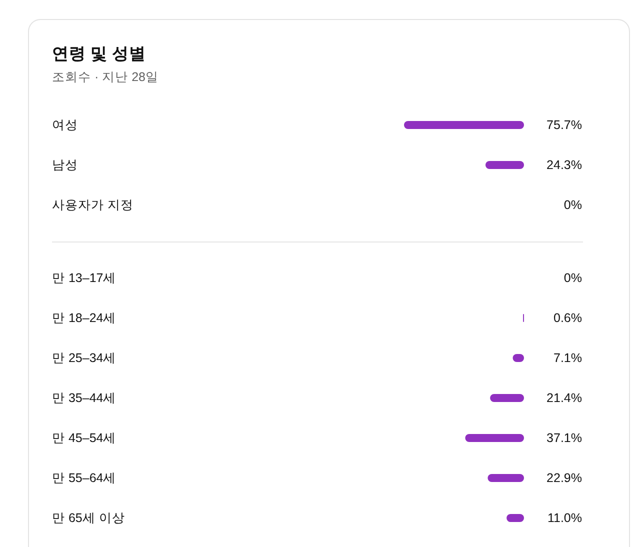 This screenshot has height=547, width=644. I want to click on text: 조회수 · 지난 28일, so click(105, 77).